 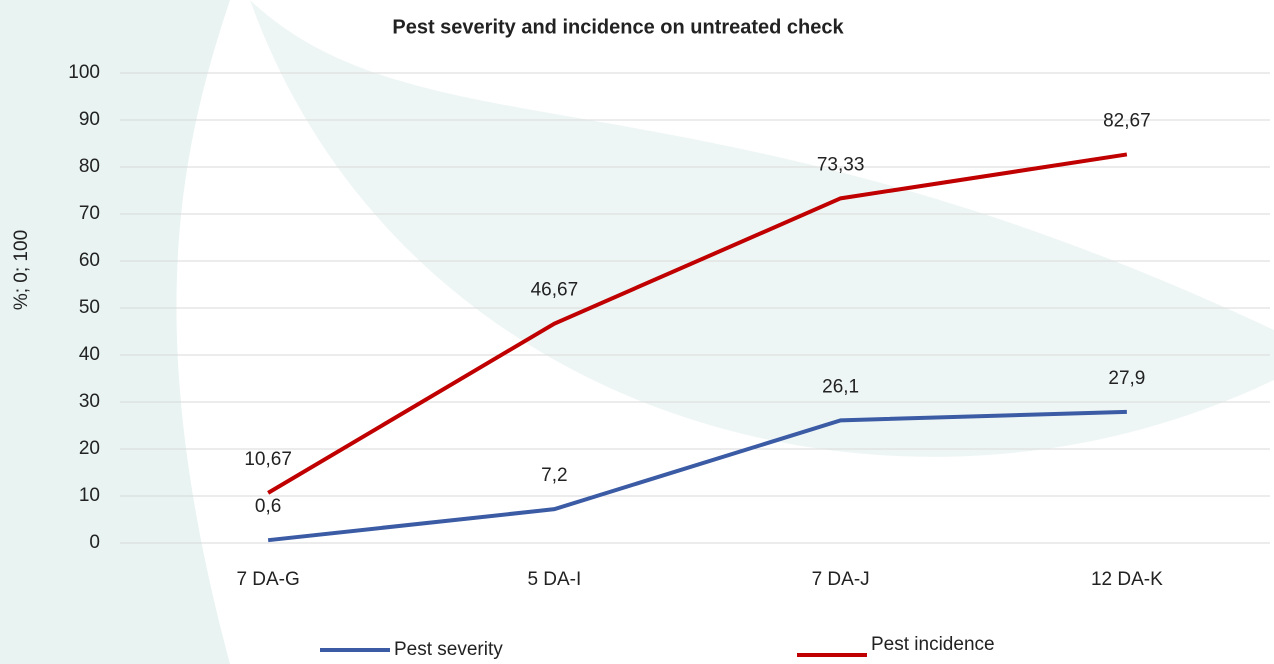 What do you see at coordinates (448, 649) in the screenshot?
I see `legend-label: Pest severity` at bounding box center [448, 649].